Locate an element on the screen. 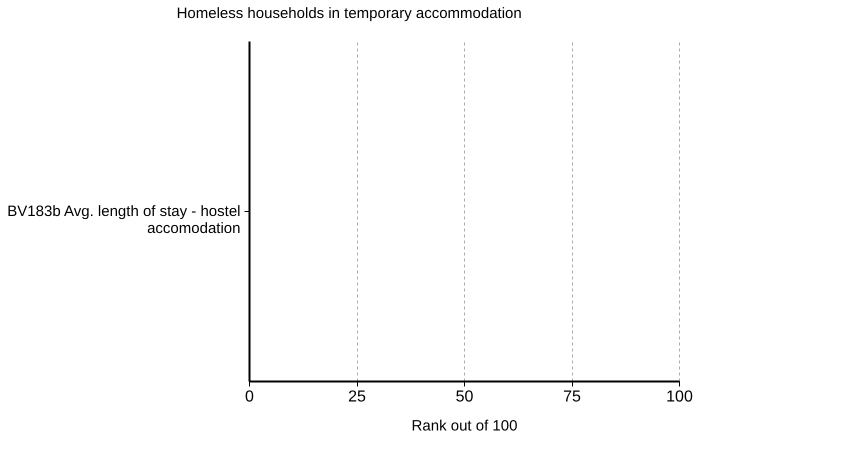  x-tick-label: 25 is located at coordinates (357, 397).